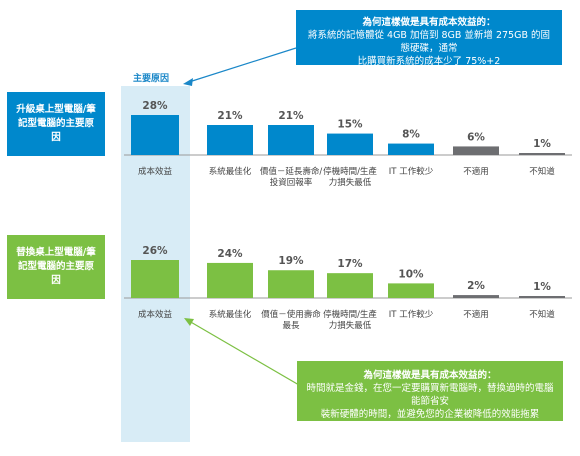  What do you see at coordinates (542, 314) in the screenshot?
I see `replace-category-label: 不知道` at bounding box center [542, 314].